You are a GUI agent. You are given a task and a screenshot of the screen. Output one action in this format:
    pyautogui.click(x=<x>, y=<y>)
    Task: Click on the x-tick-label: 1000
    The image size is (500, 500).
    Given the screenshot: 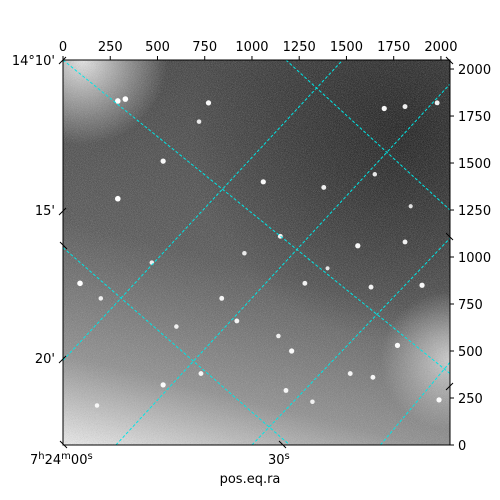 What is the action you would take?
    pyautogui.click(x=251, y=47)
    